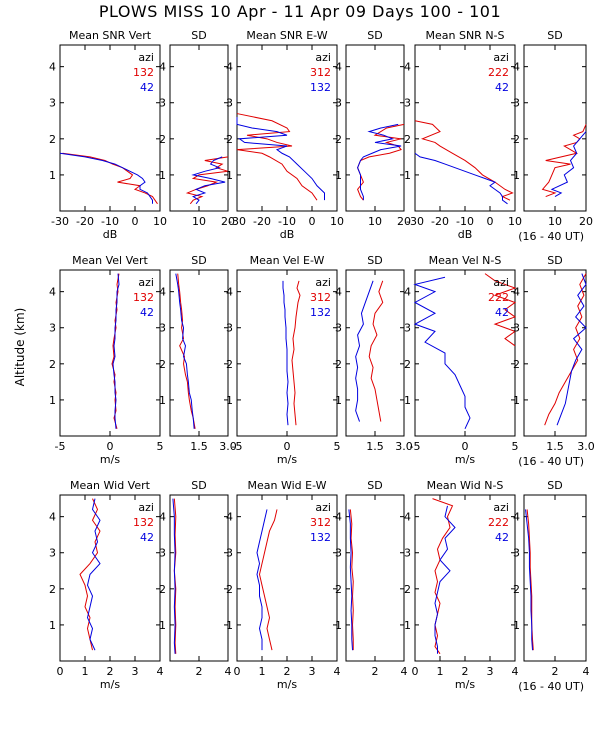 Image resolution: width=600 pixels, height=750 pixels. What do you see at coordinates (498, 297) in the screenshot?
I see `legend-entry: 222` at bounding box center [498, 297].